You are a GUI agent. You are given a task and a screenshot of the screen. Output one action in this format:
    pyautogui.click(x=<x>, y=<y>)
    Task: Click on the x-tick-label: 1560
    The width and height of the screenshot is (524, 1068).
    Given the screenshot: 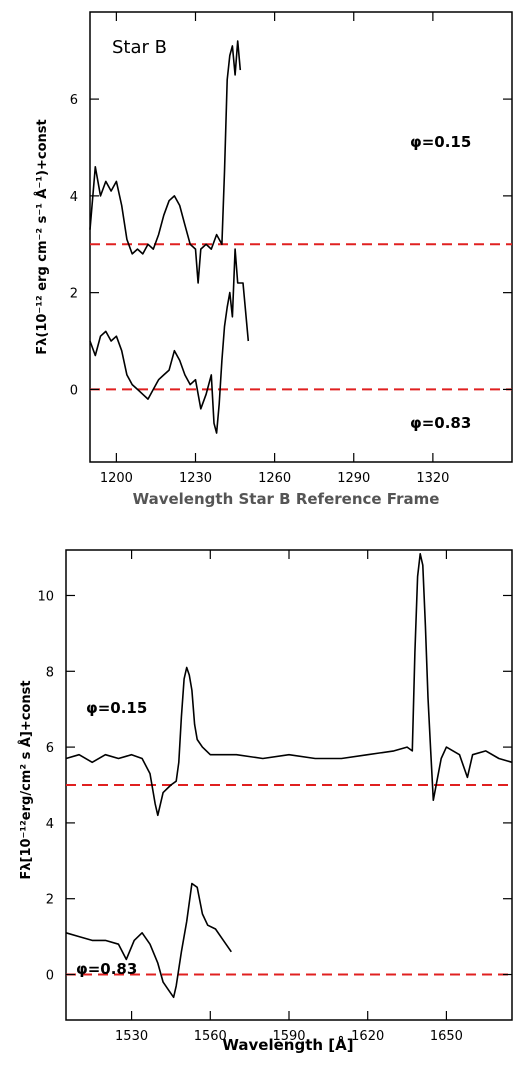 What is the action you would take?
    pyautogui.click(x=210, y=1036)
    